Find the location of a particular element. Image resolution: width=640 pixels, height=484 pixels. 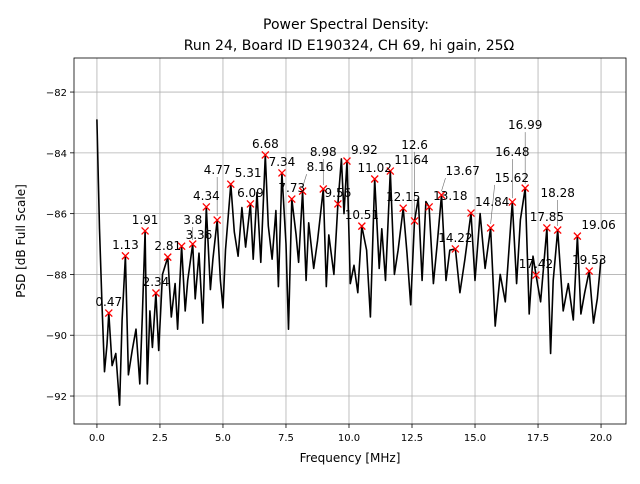

peak-label: 17.42 is located at coordinates (536, 264).